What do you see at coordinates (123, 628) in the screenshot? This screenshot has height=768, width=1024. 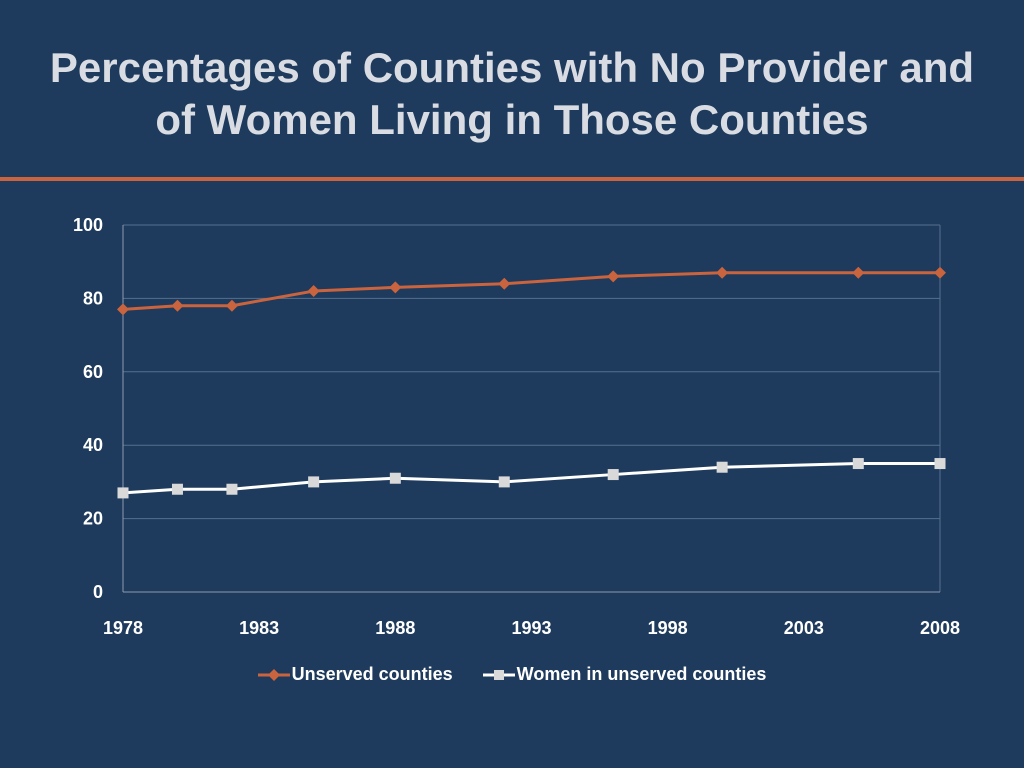 I see `x-tick-label-1978: 1978` at bounding box center [123, 628].